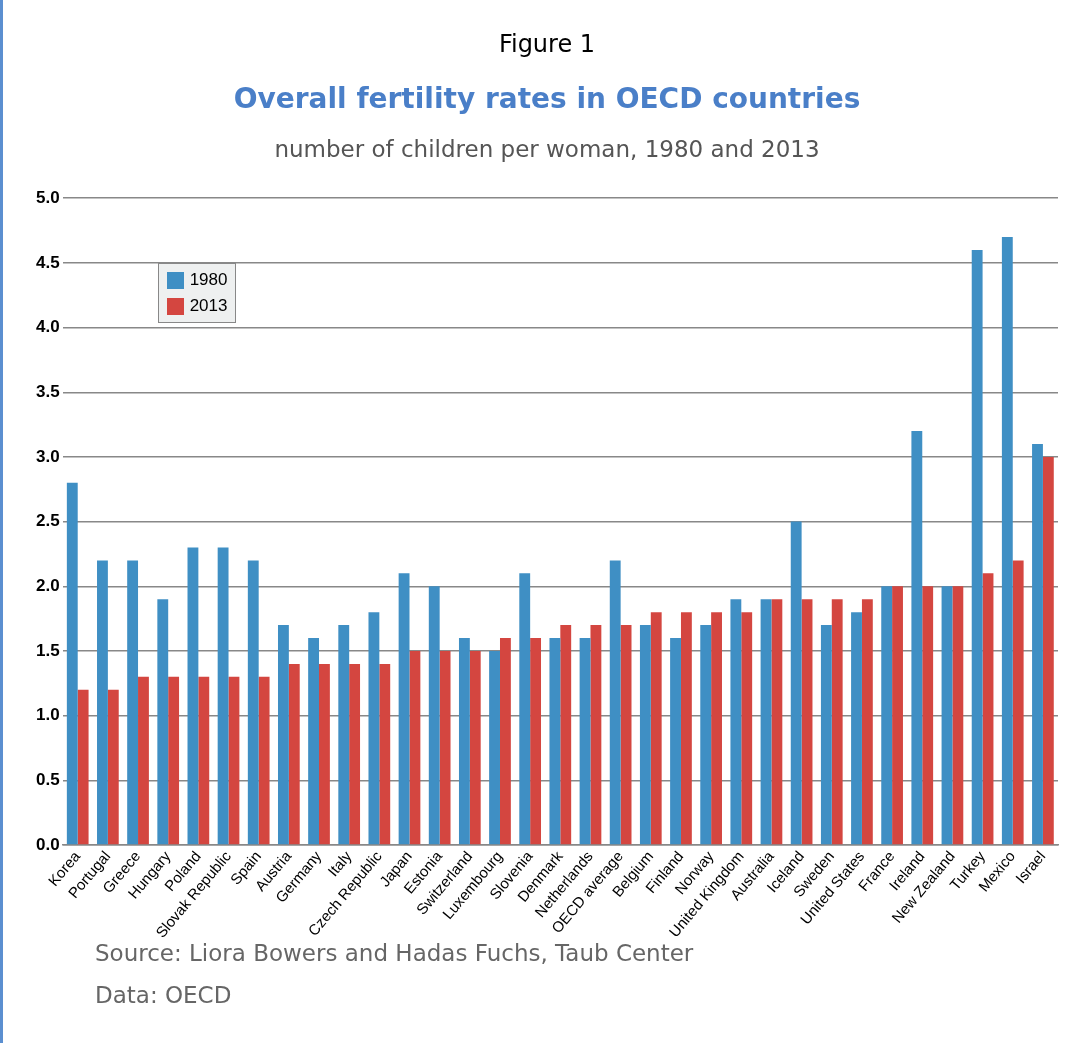 Image resolution: width=1088 pixels, height=1043 pixels. Describe the element at coordinates (163, 995) in the screenshot. I see `text: Data: OECD` at that location.